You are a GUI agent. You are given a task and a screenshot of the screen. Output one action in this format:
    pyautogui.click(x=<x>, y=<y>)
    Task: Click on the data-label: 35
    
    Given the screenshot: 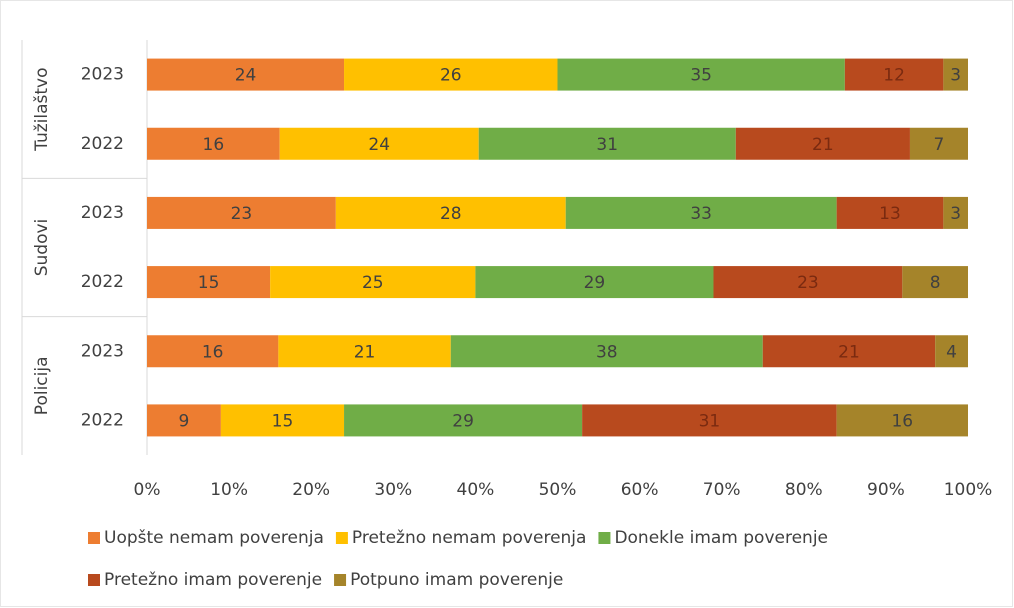 What is the action you would take?
    pyautogui.click(x=701, y=76)
    